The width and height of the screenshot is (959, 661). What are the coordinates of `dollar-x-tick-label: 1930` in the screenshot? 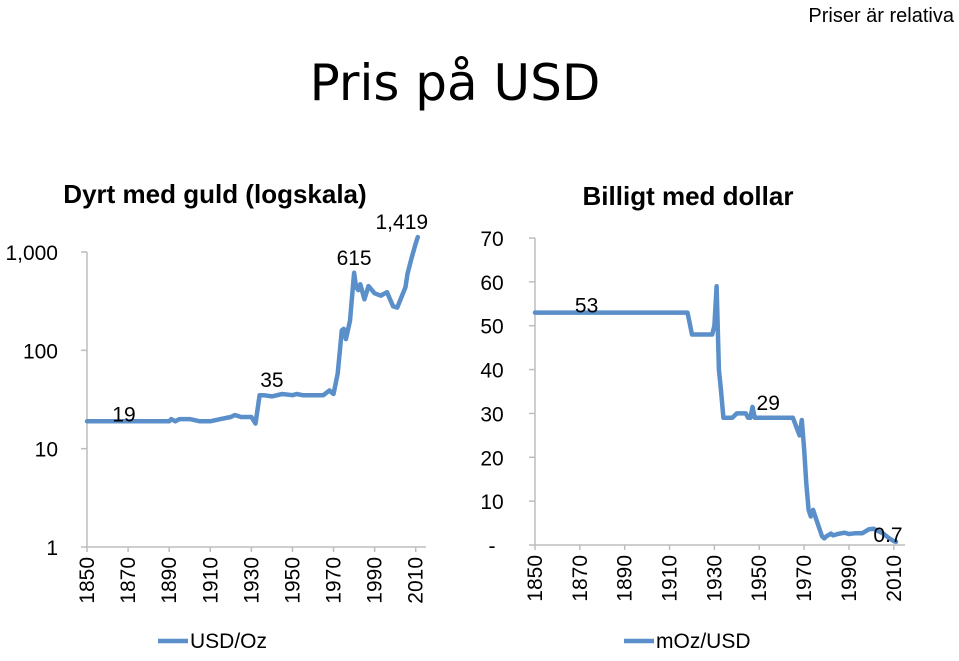 It's located at (714, 578).